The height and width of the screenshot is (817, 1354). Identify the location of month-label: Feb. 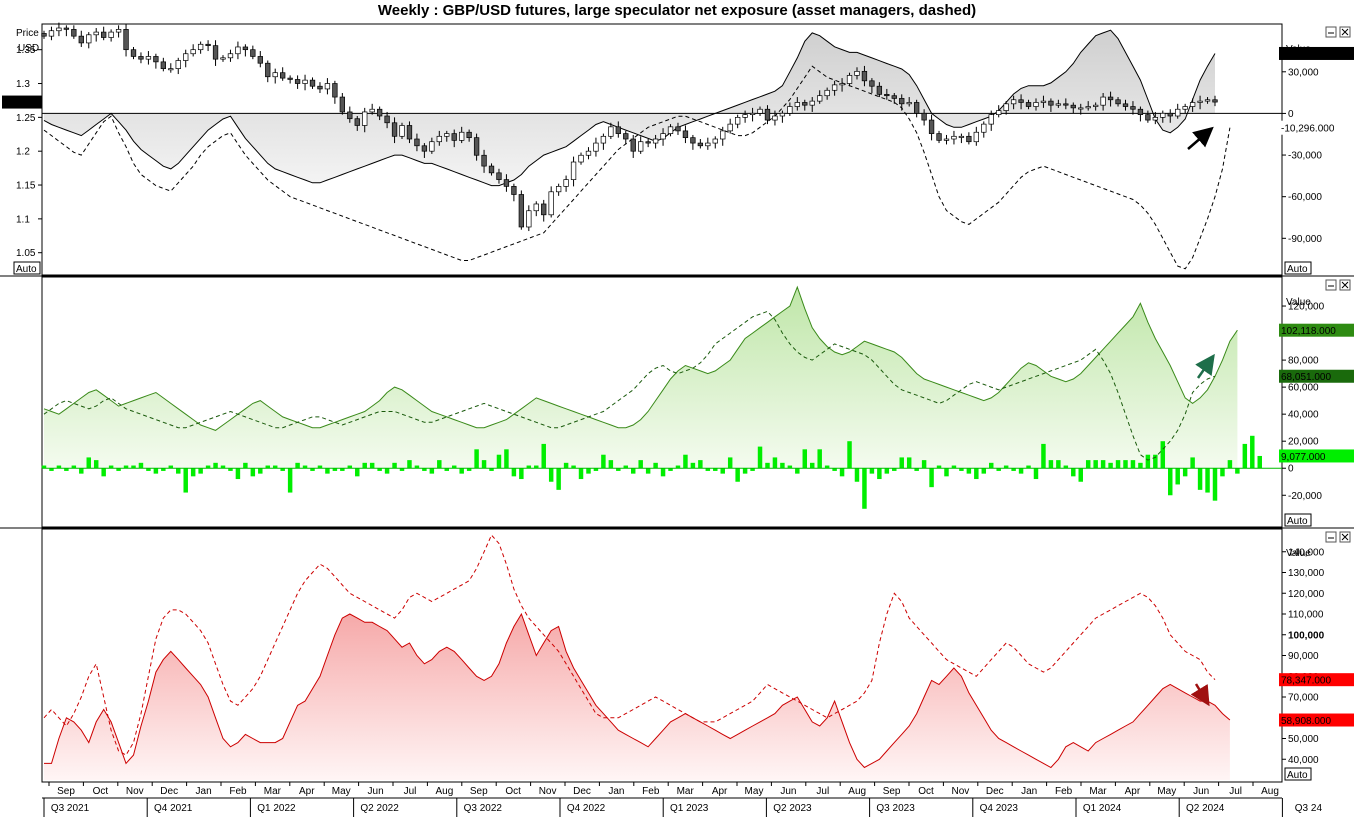
(651, 791).